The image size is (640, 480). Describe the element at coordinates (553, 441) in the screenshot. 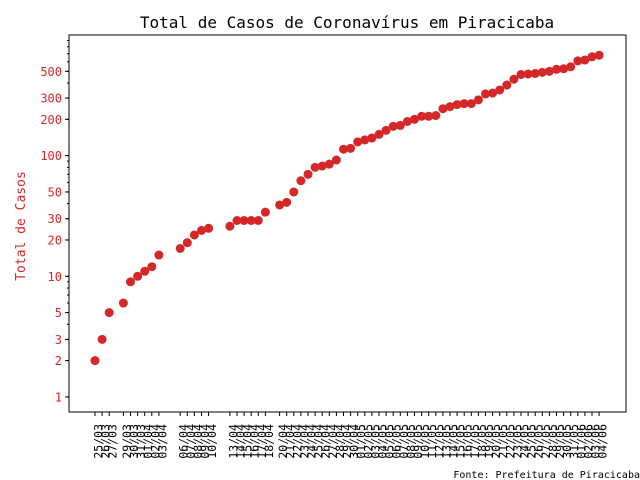

I see `x-tick-label: 28/05` at that location.